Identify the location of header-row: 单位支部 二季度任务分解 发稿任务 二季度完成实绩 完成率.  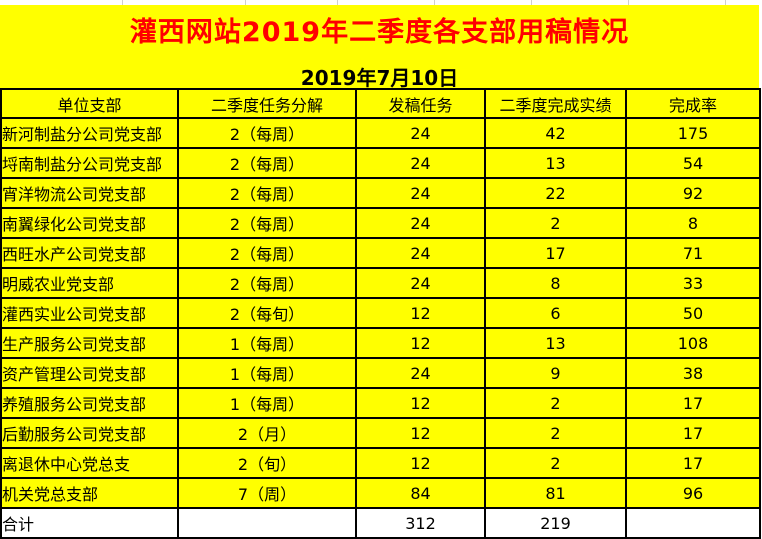
(380, 103).